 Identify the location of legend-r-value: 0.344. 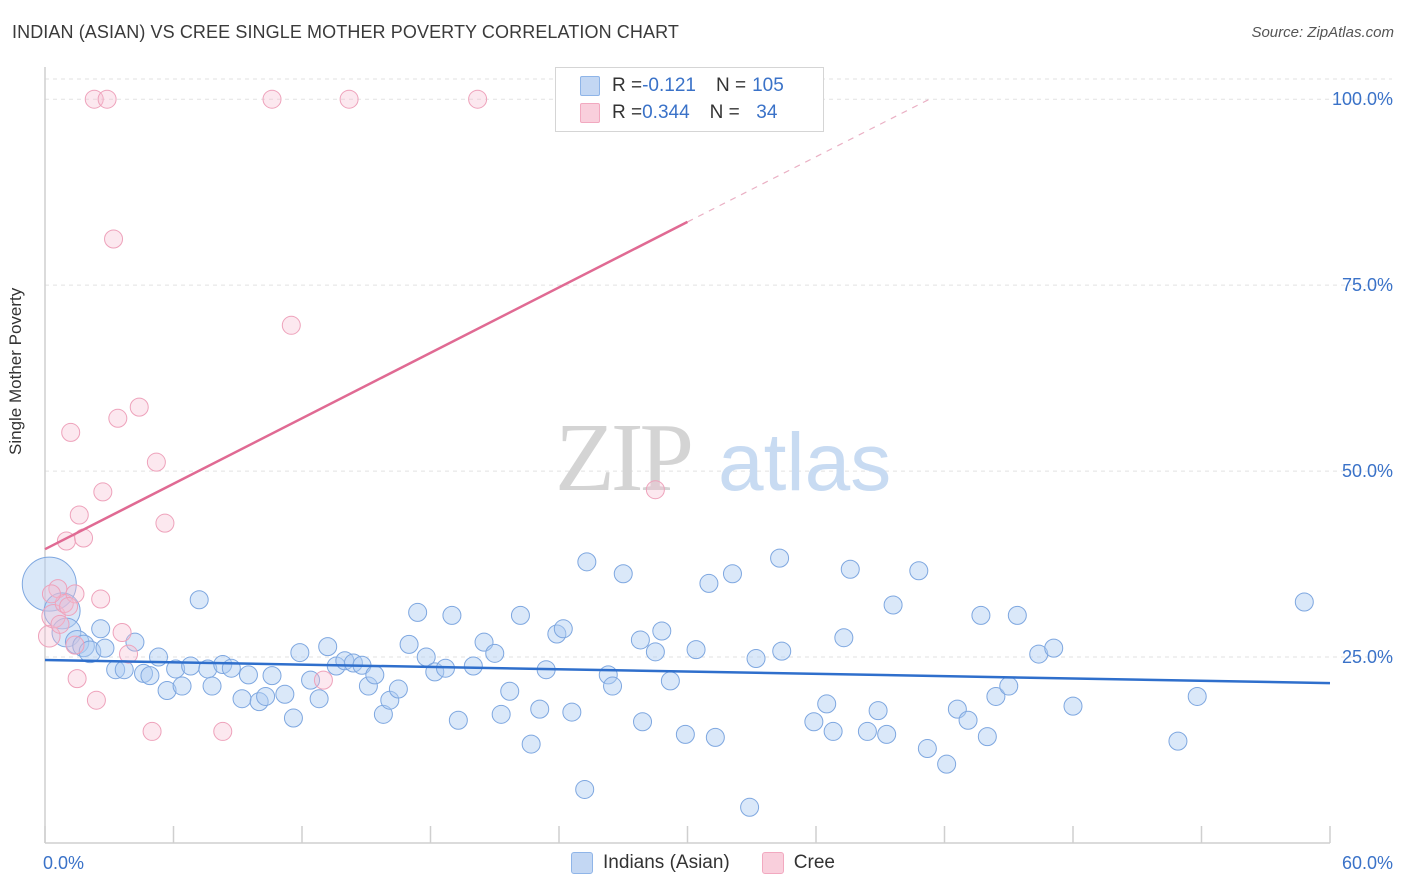
(666, 112).